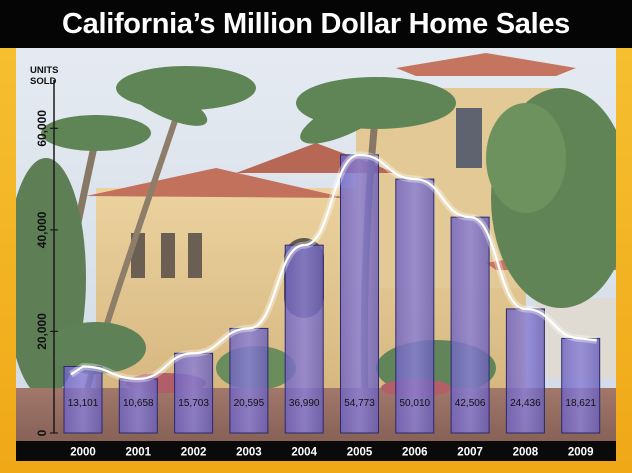  Describe the element at coordinates (83, 453) in the screenshot. I see `x-tick-label-2000: 2000` at that location.